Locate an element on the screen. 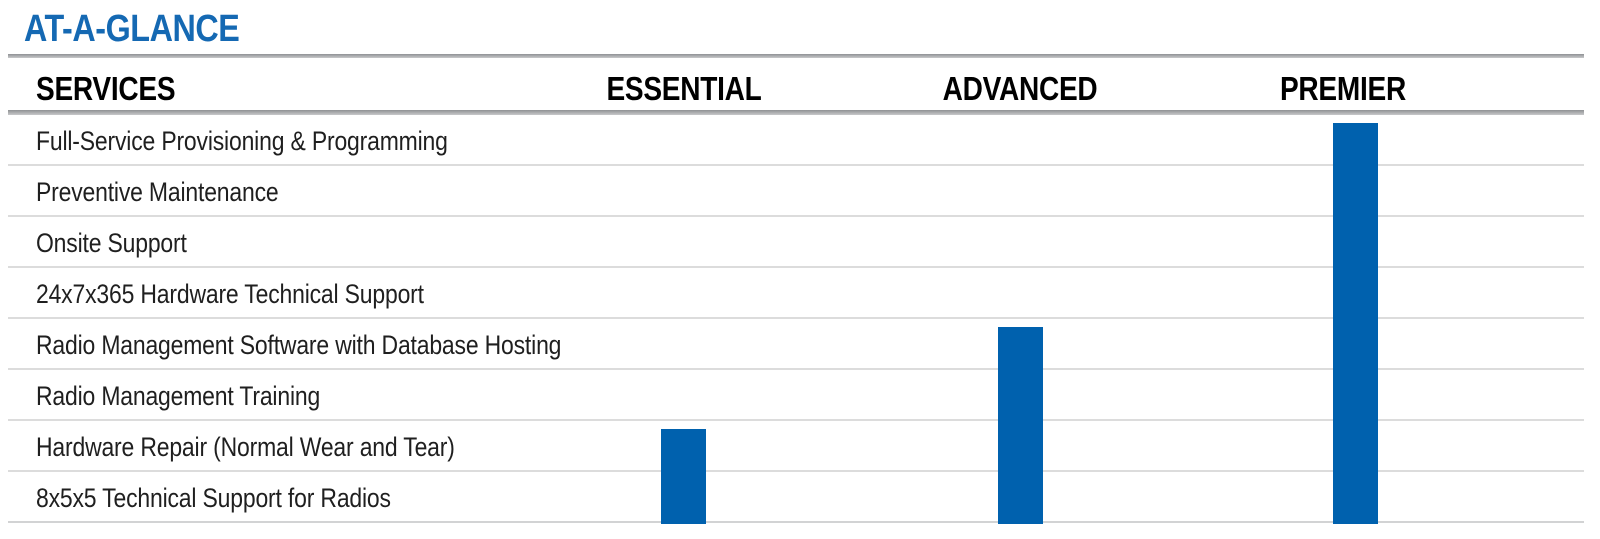 Image resolution: width=1600 pixels, height=539 pixels. page-title-text: AT-A-GLANCE is located at coordinates (132, 29).